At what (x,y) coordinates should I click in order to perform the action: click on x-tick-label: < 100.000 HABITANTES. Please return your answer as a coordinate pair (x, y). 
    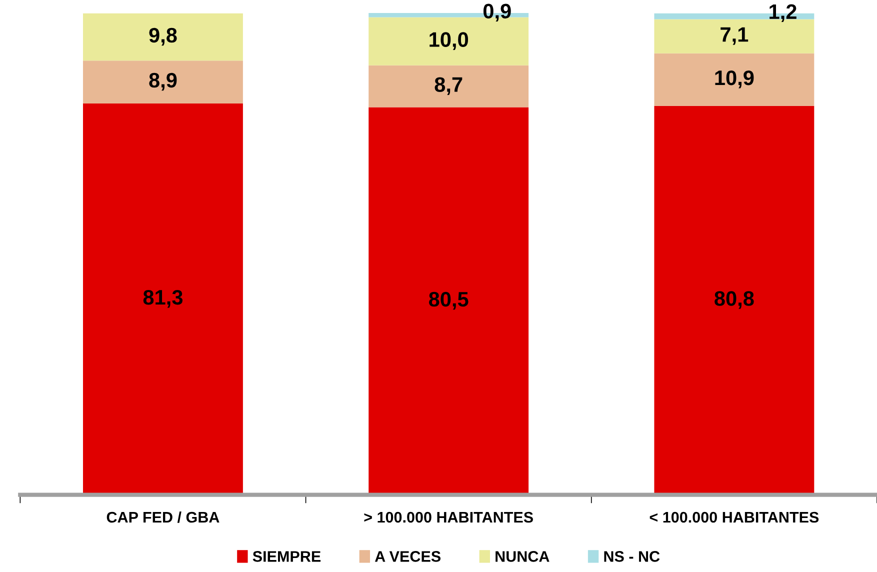
    Looking at the image, I should click on (734, 517).